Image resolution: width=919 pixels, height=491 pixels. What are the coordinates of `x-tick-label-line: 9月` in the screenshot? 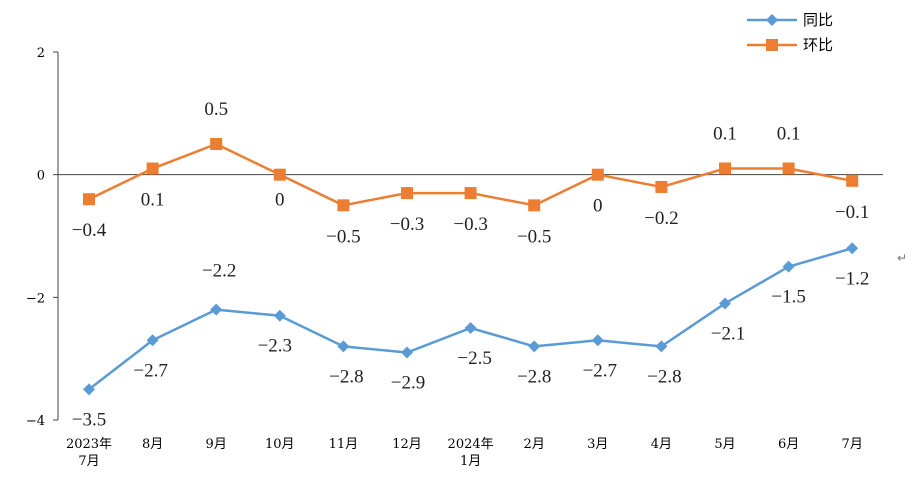 It's located at (216, 444).